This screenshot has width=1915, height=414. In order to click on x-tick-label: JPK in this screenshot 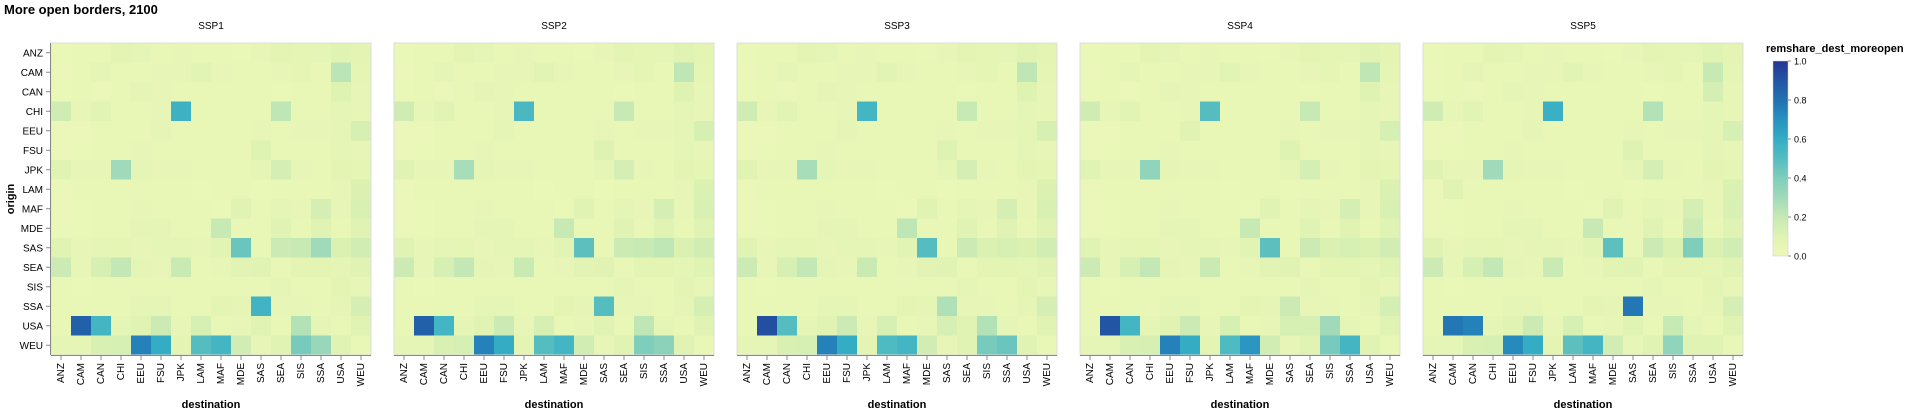, I will do `click(181, 372)`.